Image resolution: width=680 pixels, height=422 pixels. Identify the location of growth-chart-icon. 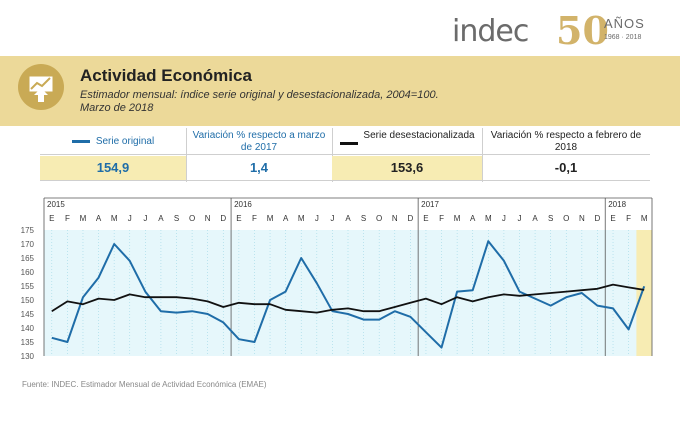
(41, 87).